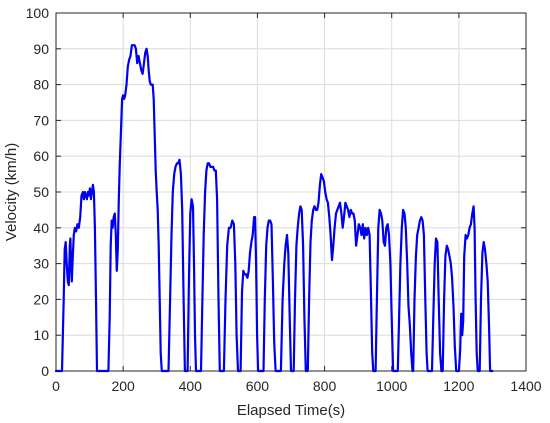 This screenshot has height=423, width=550. Describe the element at coordinates (41, 192) in the screenshot. I see `y-tick-label: 50` at that location.